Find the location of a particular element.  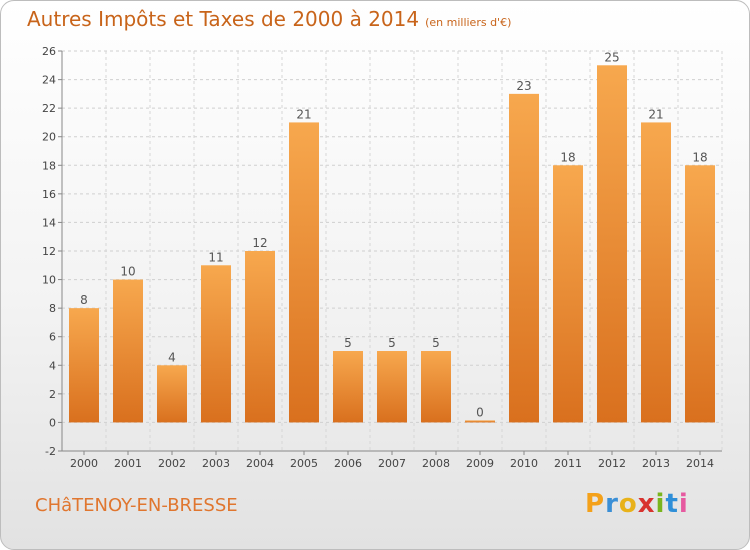

x-tick-label: 2011 is located at coordinates (568, 463).